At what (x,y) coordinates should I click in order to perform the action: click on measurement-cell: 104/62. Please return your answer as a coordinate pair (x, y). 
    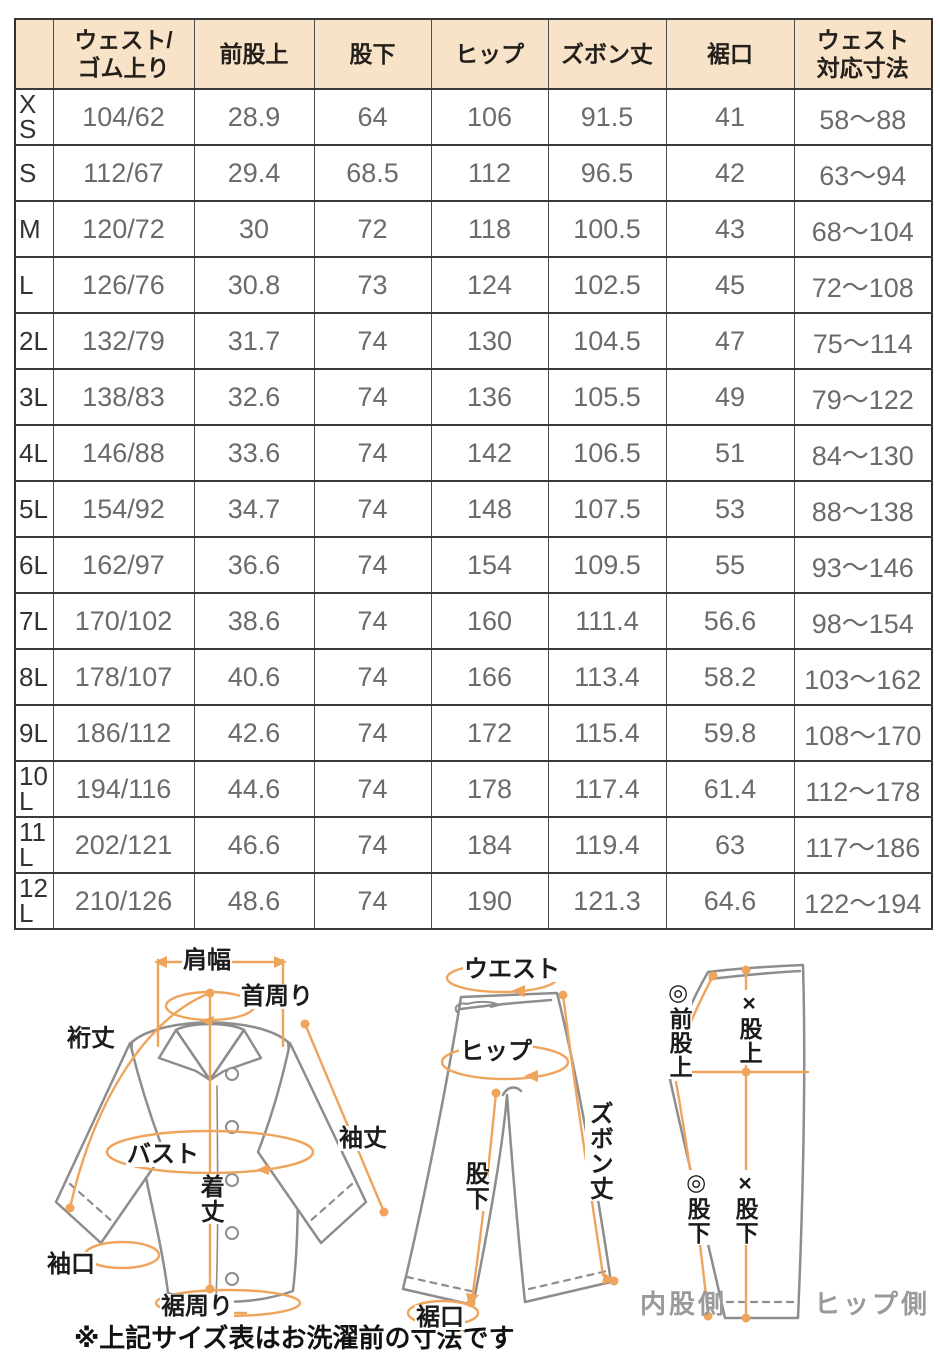
    Looking at the image, I should click on (123, 117).